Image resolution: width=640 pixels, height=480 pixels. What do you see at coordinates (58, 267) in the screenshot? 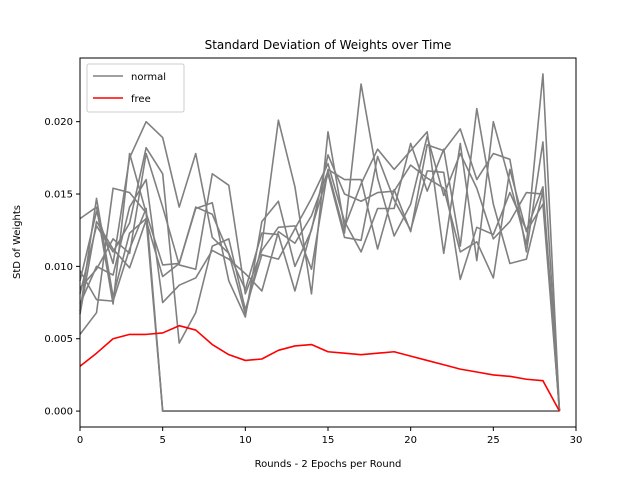
I see `y-tick-label: 0.010` at bounding box center [58, 267].